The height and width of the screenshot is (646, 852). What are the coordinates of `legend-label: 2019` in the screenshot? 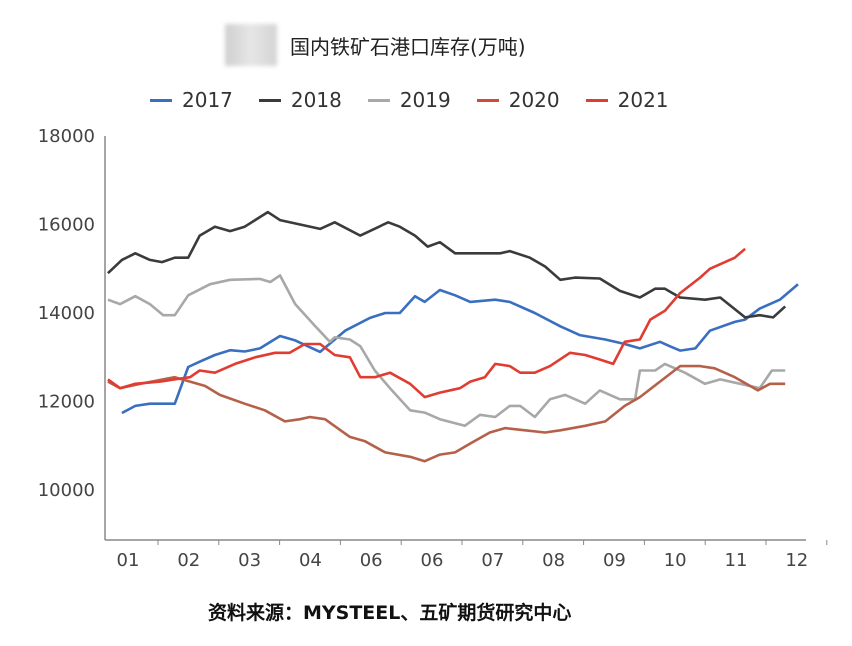 It's located at (425, 100).